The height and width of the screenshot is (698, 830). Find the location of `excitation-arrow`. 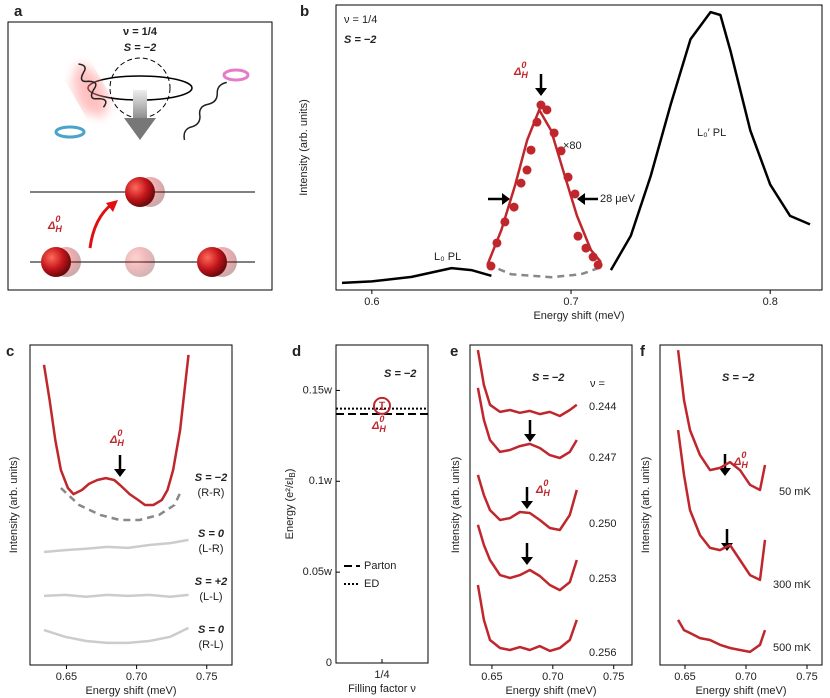

excitation-arrow is located at coordinates (100, 225).